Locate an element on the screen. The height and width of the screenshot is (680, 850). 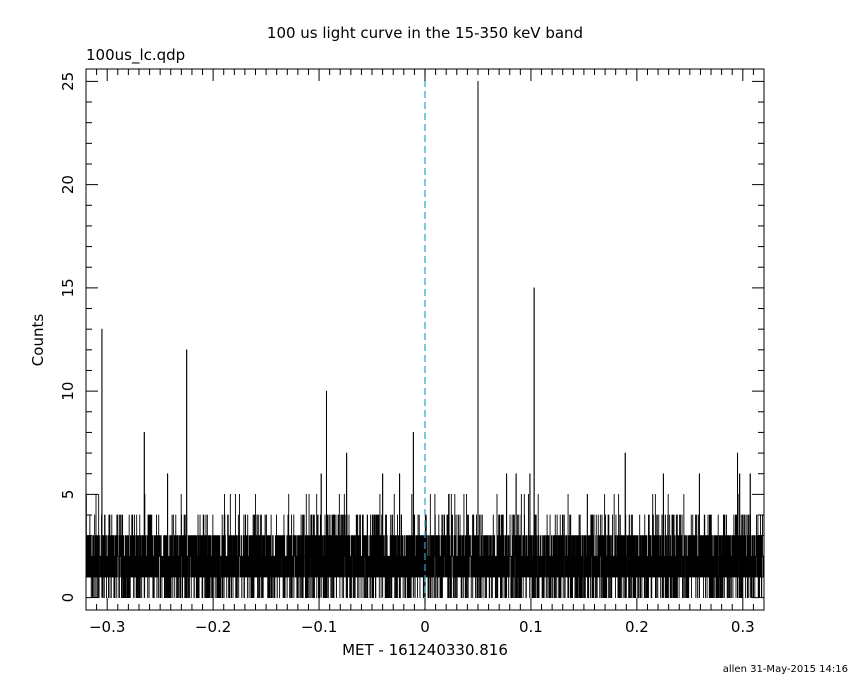
y-tick-label: 15 is located at coordinates (68, 287).